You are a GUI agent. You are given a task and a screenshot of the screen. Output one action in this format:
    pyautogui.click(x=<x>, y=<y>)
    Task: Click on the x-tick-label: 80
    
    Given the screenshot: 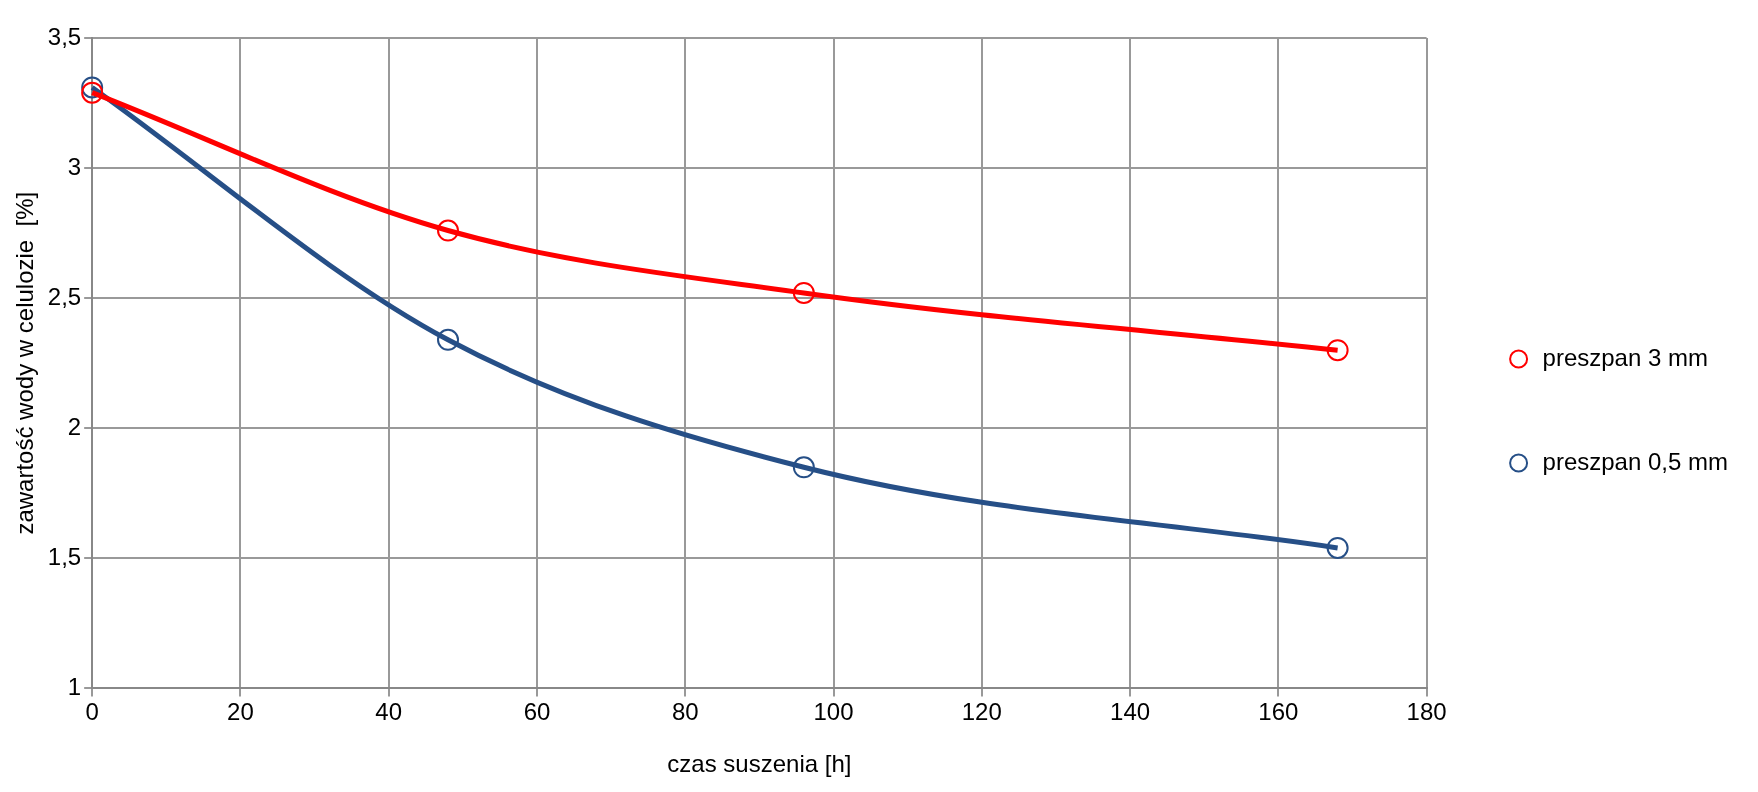 What is the action you would take?
    pyautogui.click(x=685, y=712)
    